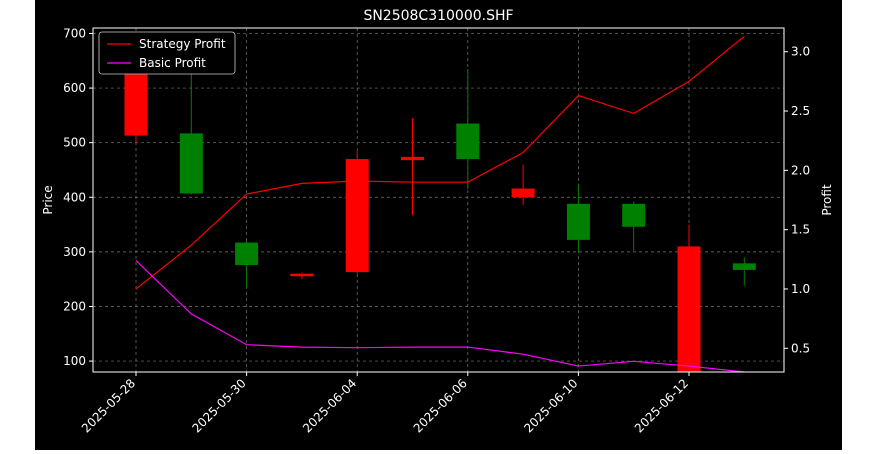  Describe the element at coordinates (74, 88) in the screenshot. I see `y-tick-label-left: 600` at that location.